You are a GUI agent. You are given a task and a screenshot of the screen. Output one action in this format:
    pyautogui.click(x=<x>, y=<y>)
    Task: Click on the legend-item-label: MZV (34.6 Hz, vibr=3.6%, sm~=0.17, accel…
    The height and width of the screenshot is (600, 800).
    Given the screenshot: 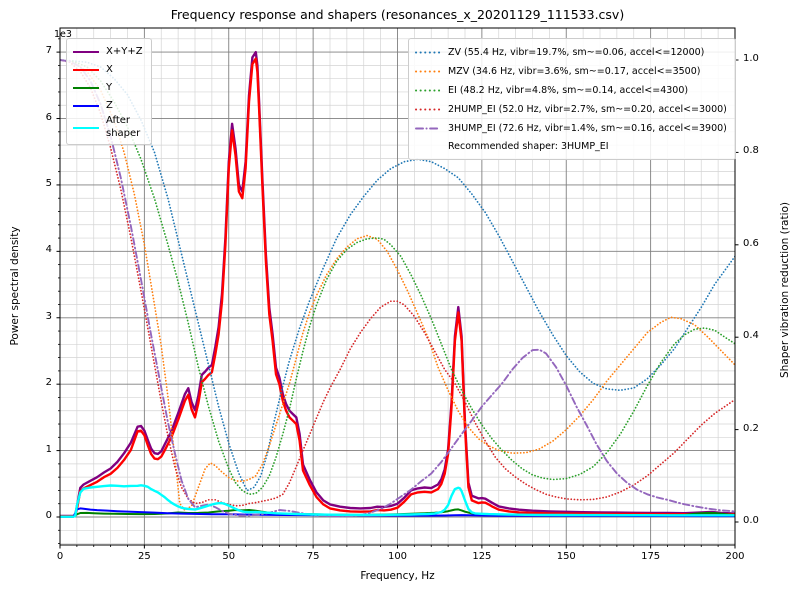 What is the action you would take?
    pyautogui.click(x=574, y=71)
    